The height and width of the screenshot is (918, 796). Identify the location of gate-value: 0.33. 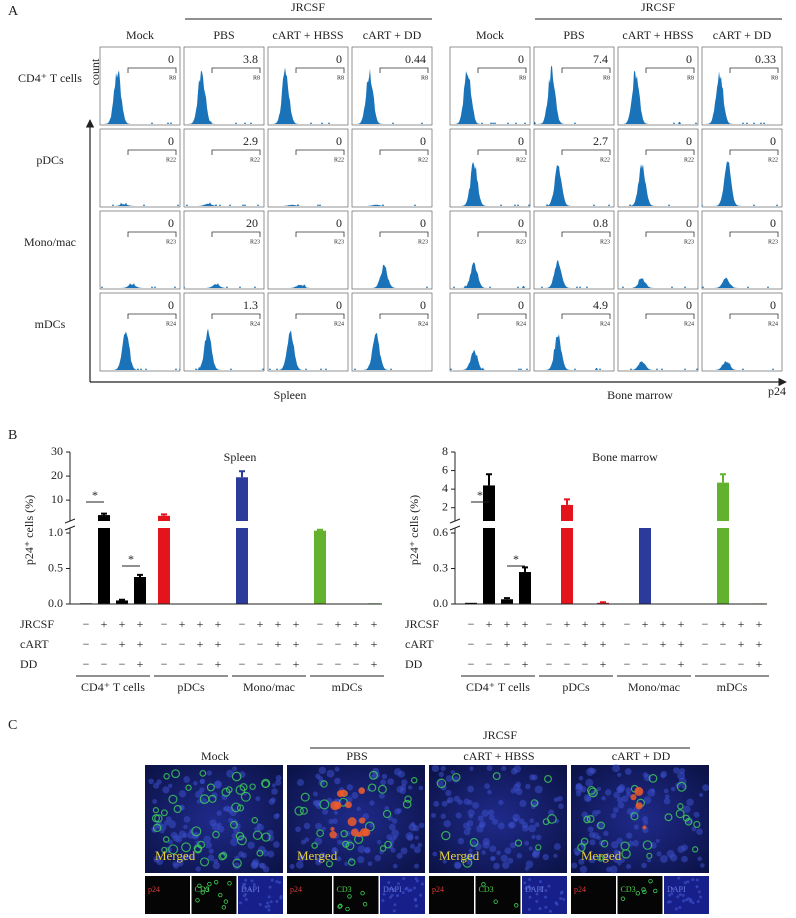
(765, 59).